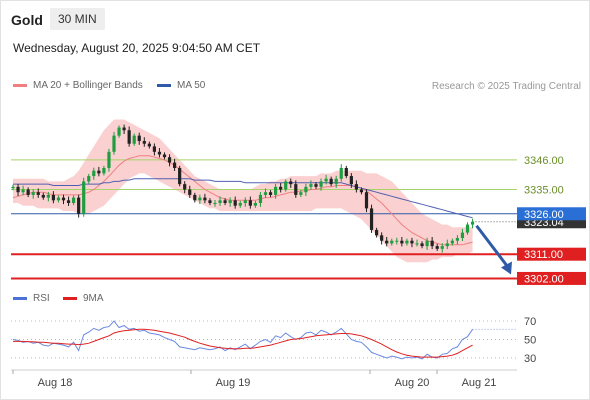  I want to click on level-label-3302.00-bg, so click(551, 278).